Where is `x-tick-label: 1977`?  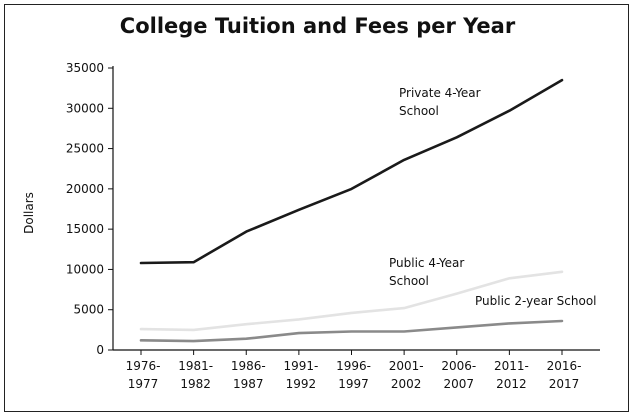 x-tick-label: 1977 is located at coordinates (143, 384).